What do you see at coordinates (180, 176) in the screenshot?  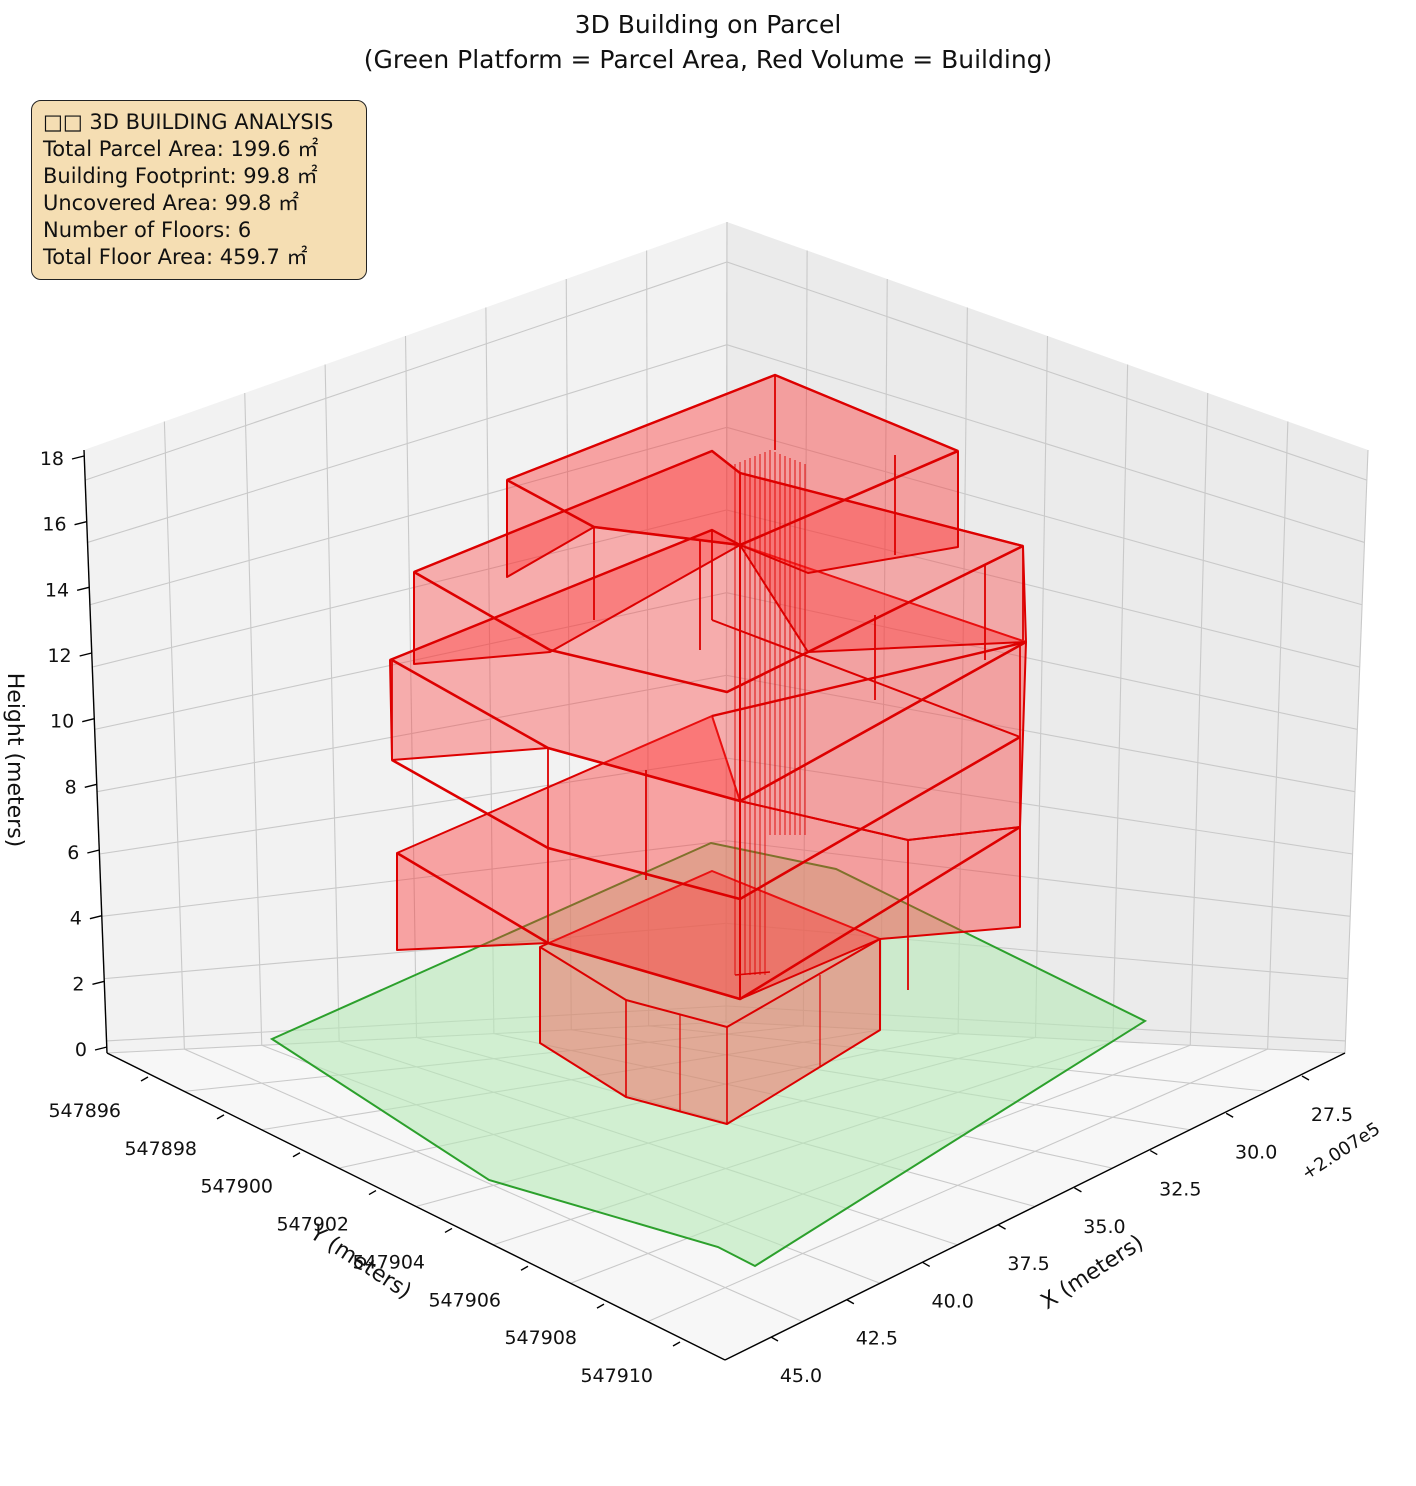 I see `info-building-footprint: Building Footprint: 99.8 ㎡` at bounding box center [180, 176].